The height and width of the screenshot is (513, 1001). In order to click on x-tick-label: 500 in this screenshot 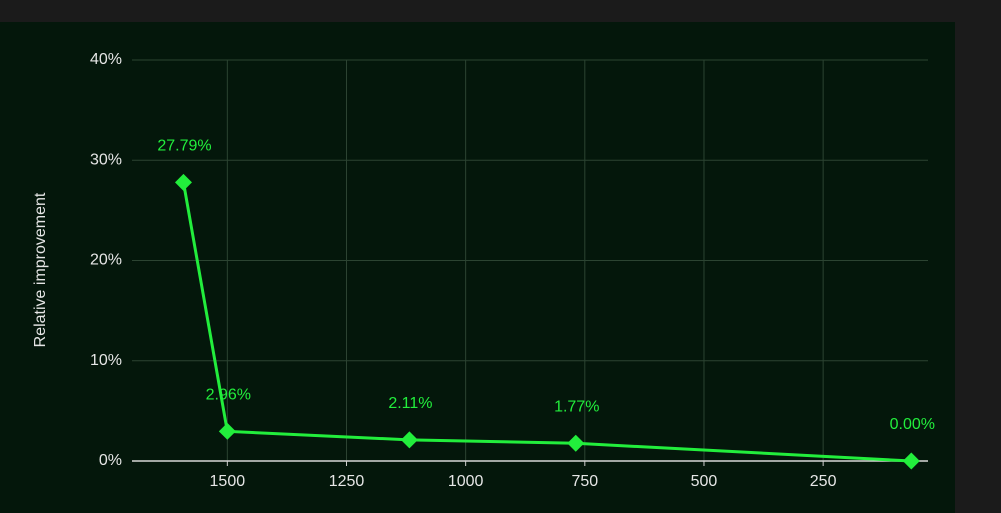, I will do `click(704, 481)`.